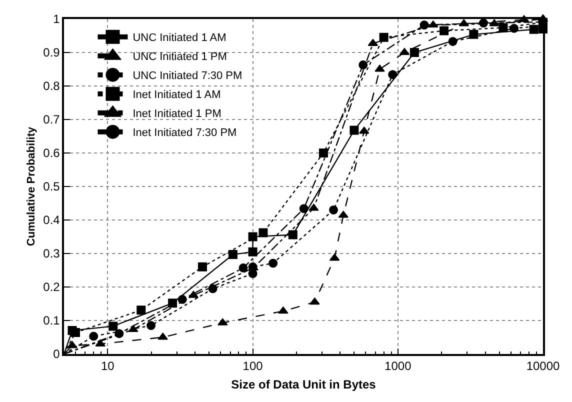 This screenshot has width=572, height=402. Describe the element at coordinates (51, 119) in the screenshot. I see `y-tick-label: 0.7` at that location.